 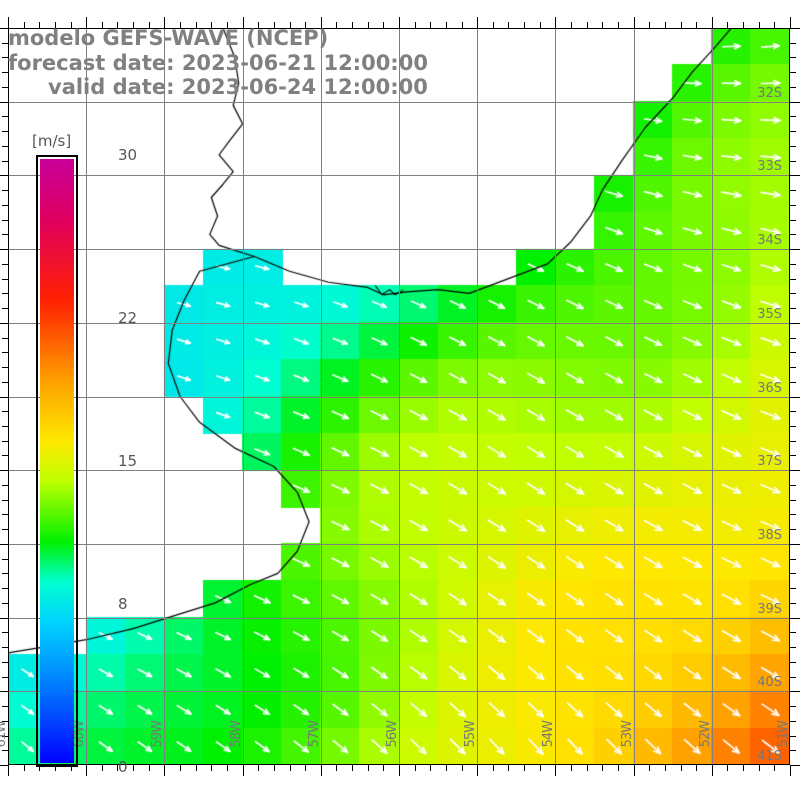 What do you see at coordinates (168, 38) in the screenshot?
I see `model-title: modelo GEFS-WAVE (NCEP)` at bounding box center [168, 38].